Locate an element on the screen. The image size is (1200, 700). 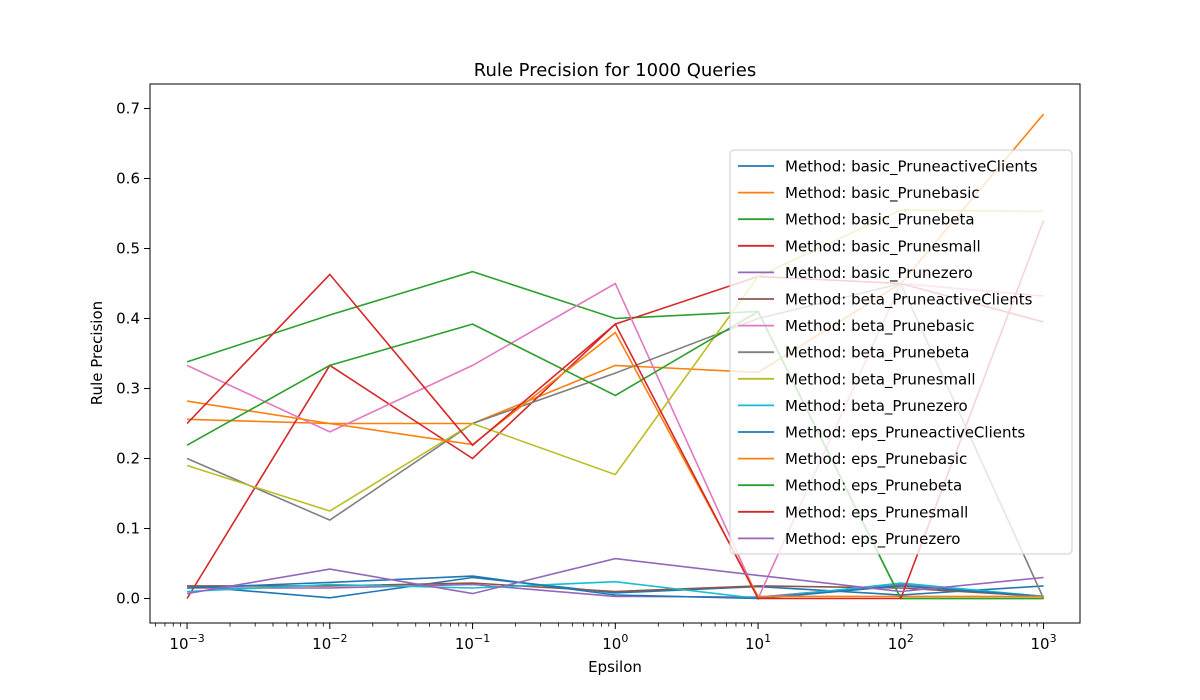
legend-label: Method: basic_Prunebeta is located at coordinates (880, 220).